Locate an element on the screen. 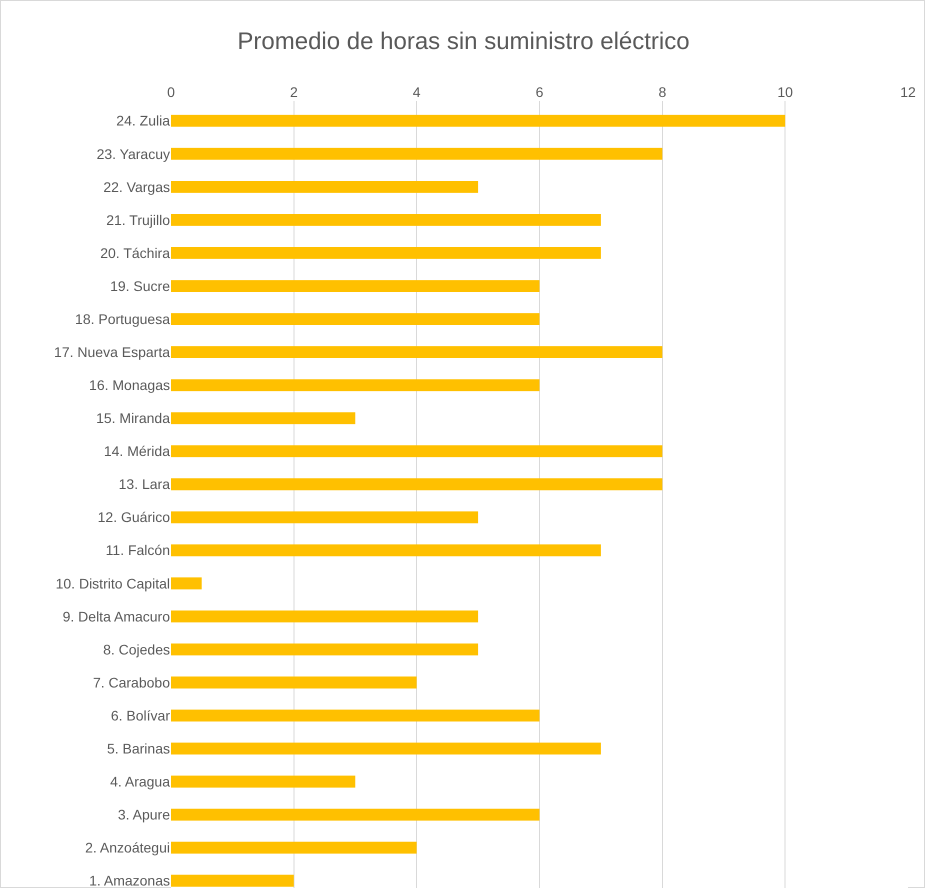 This screenshot has height=888, width=925. y-tick-label: 8. Cojedes is located at coordinates (136, 649).